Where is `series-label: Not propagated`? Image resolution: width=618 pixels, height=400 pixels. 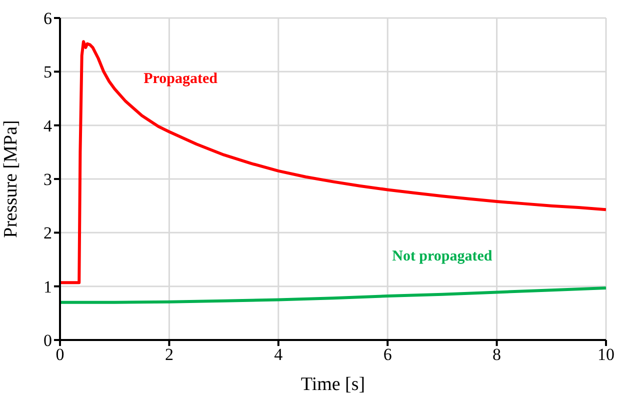
series-label: Not propagated is located at coordinates (442, 256).